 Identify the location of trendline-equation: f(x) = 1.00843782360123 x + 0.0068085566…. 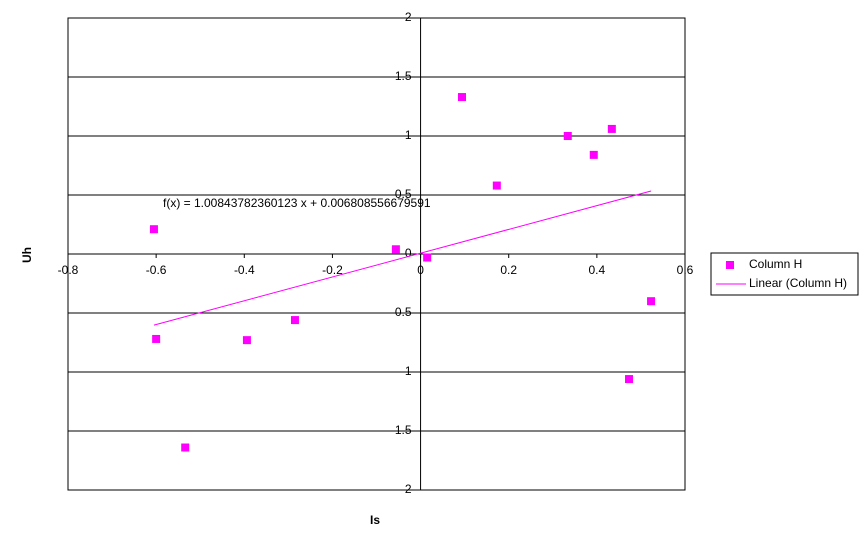
(297, 203).